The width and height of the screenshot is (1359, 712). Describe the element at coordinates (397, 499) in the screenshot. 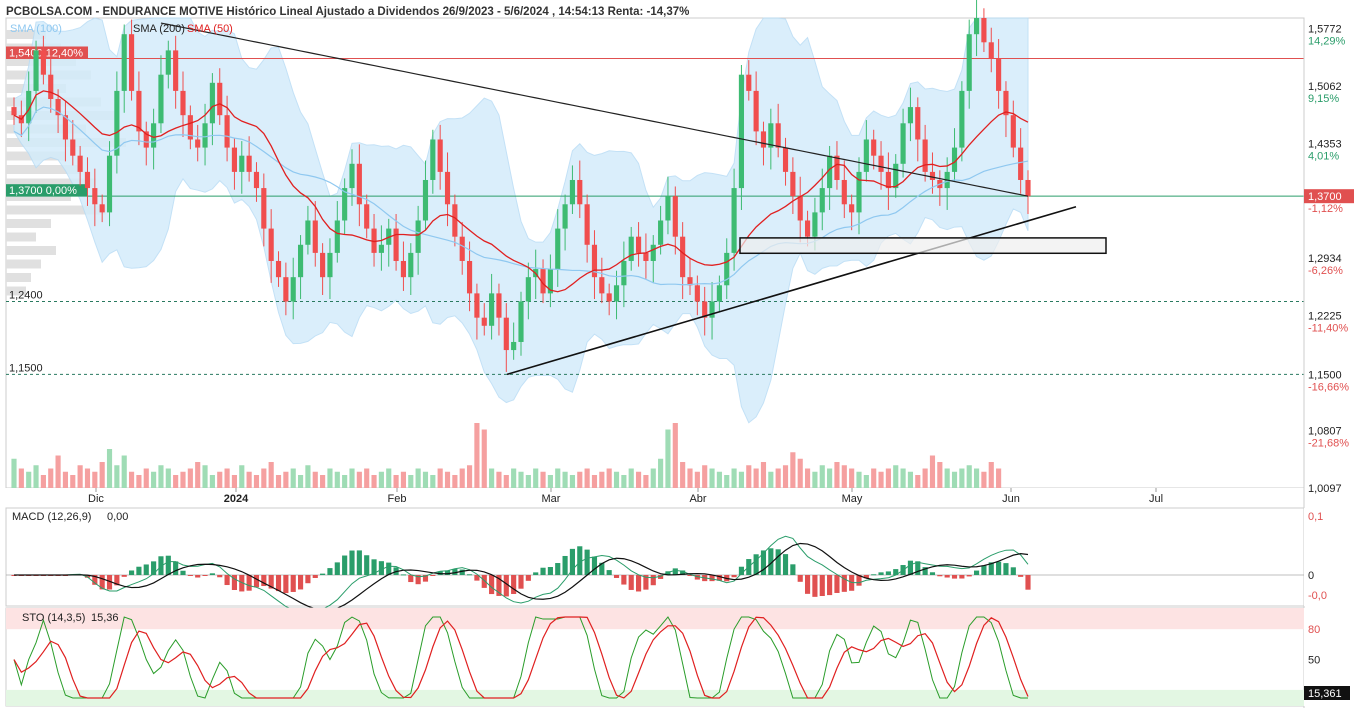

I see `x-tick-label: Feb` at that location.